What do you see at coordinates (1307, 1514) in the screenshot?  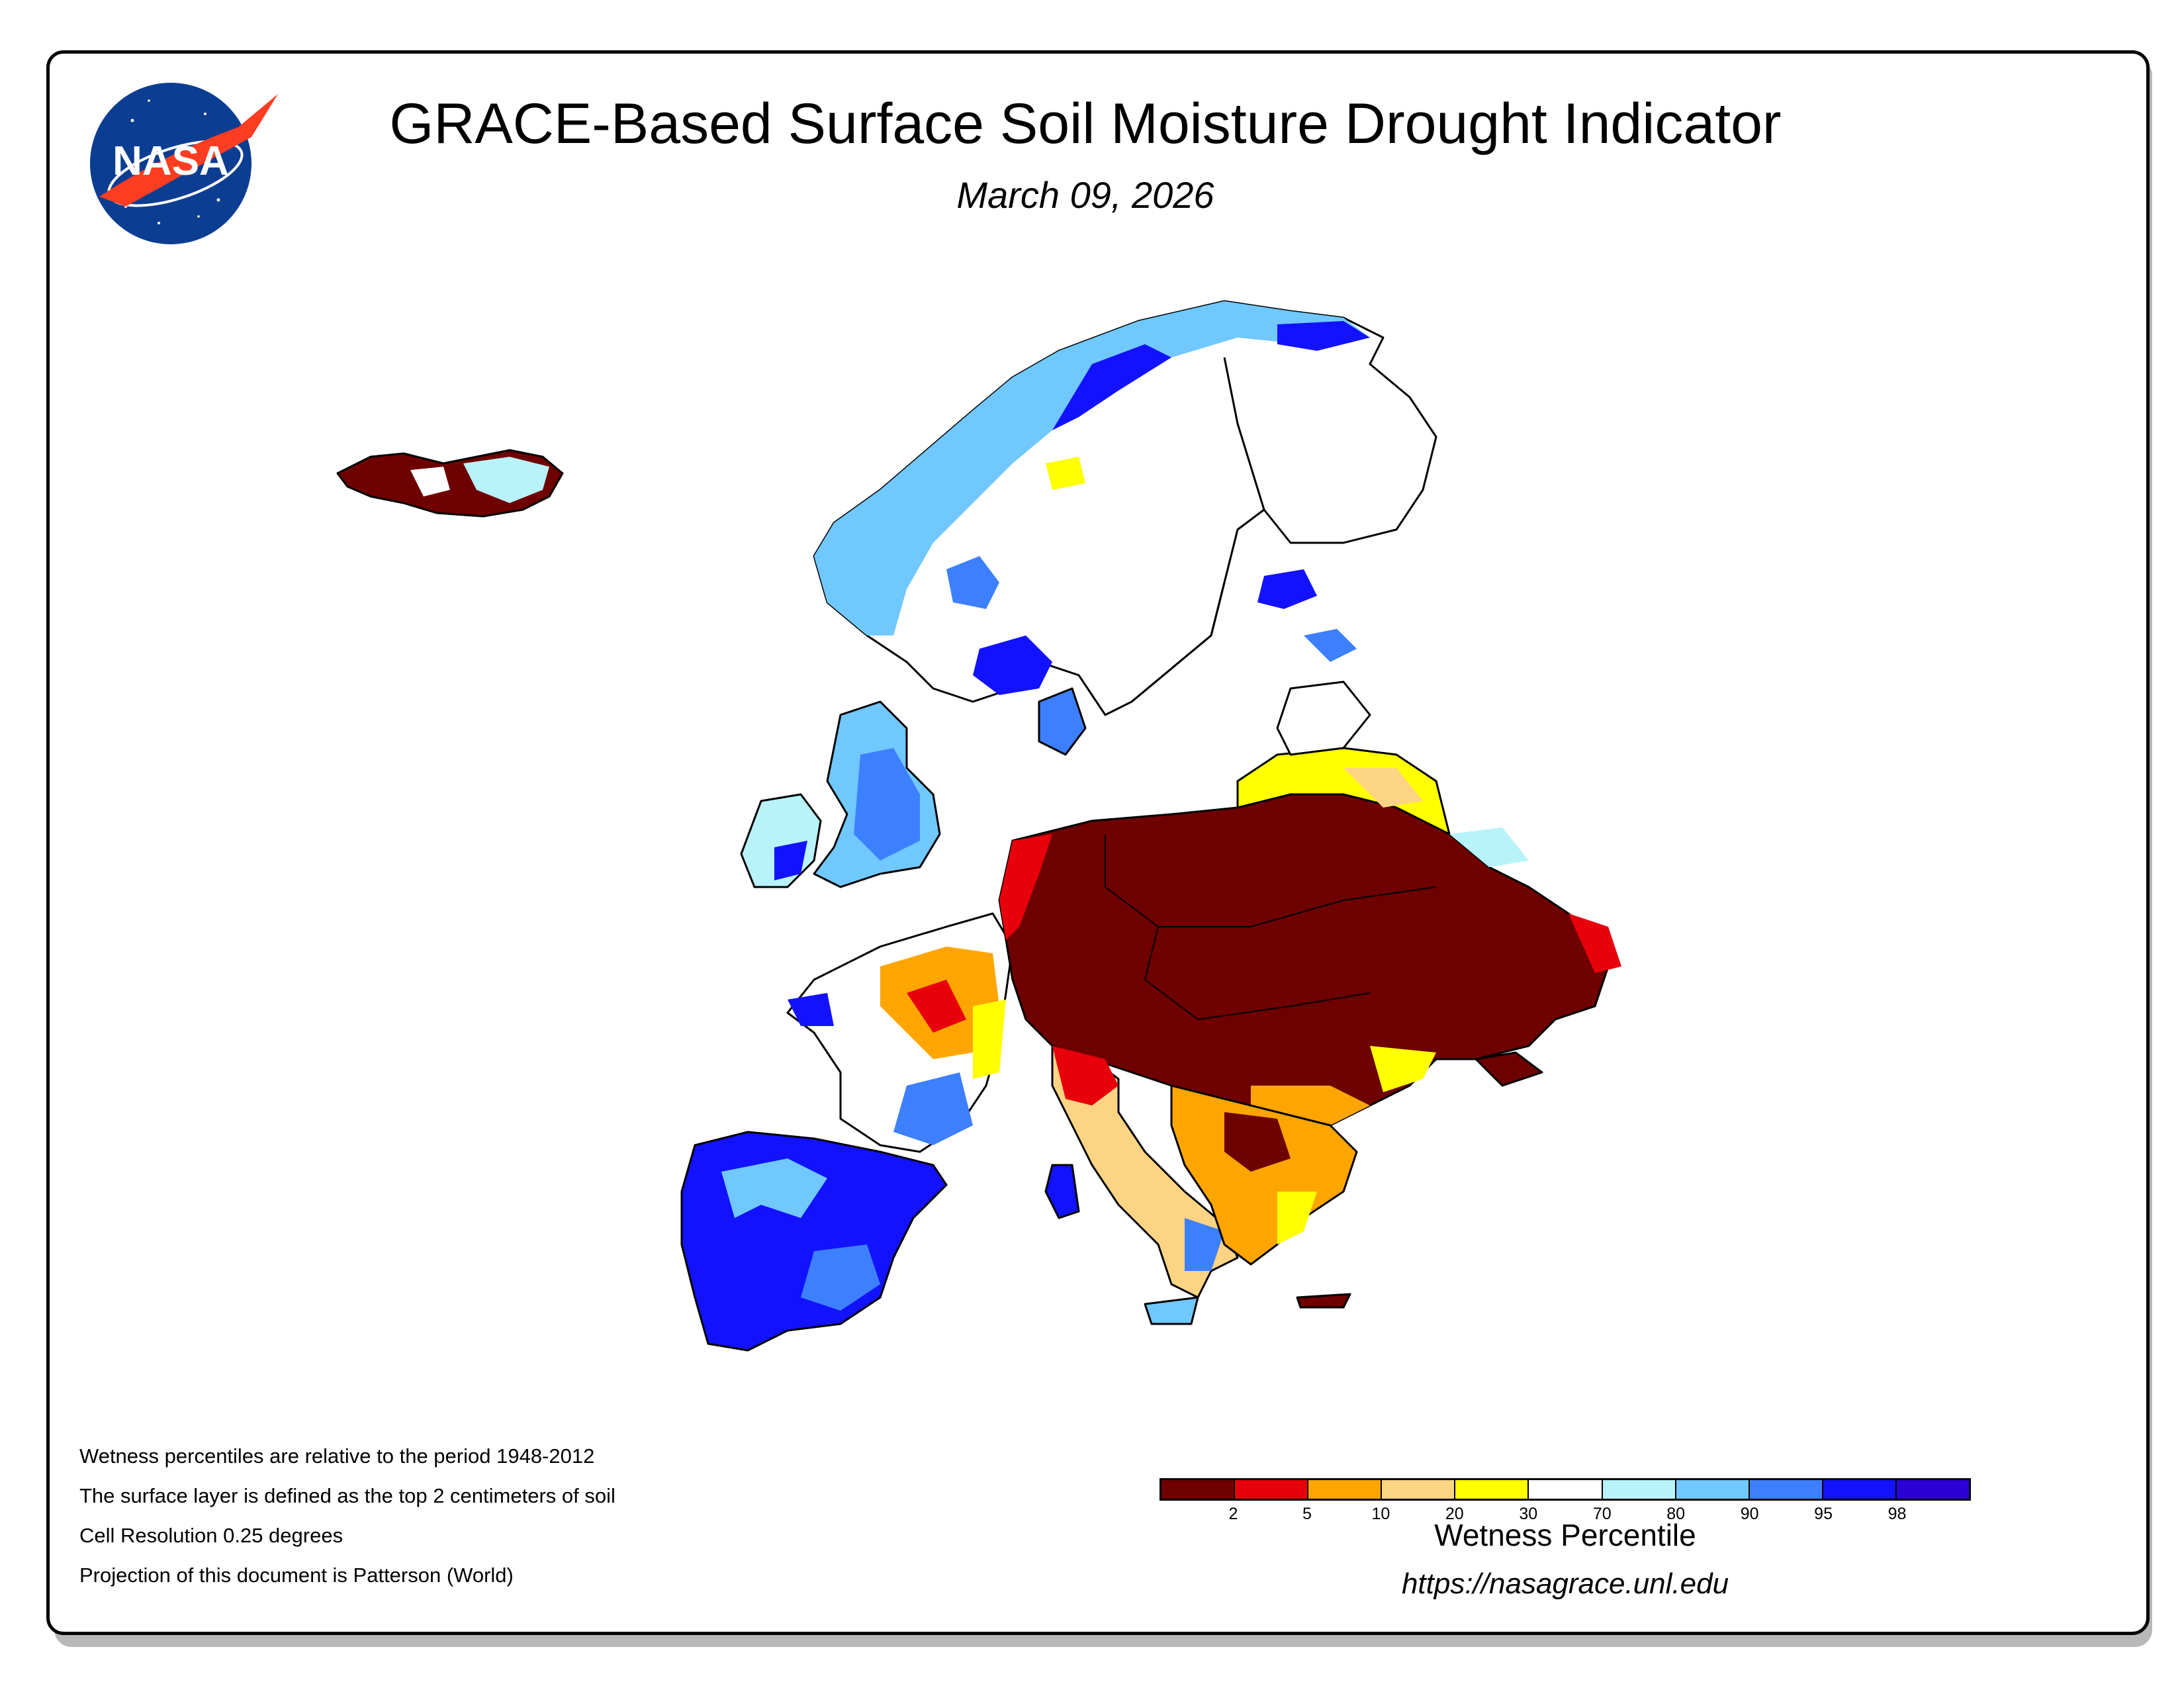 I see `legend-tick-label: 5` at bounding box center [1307, 1514].